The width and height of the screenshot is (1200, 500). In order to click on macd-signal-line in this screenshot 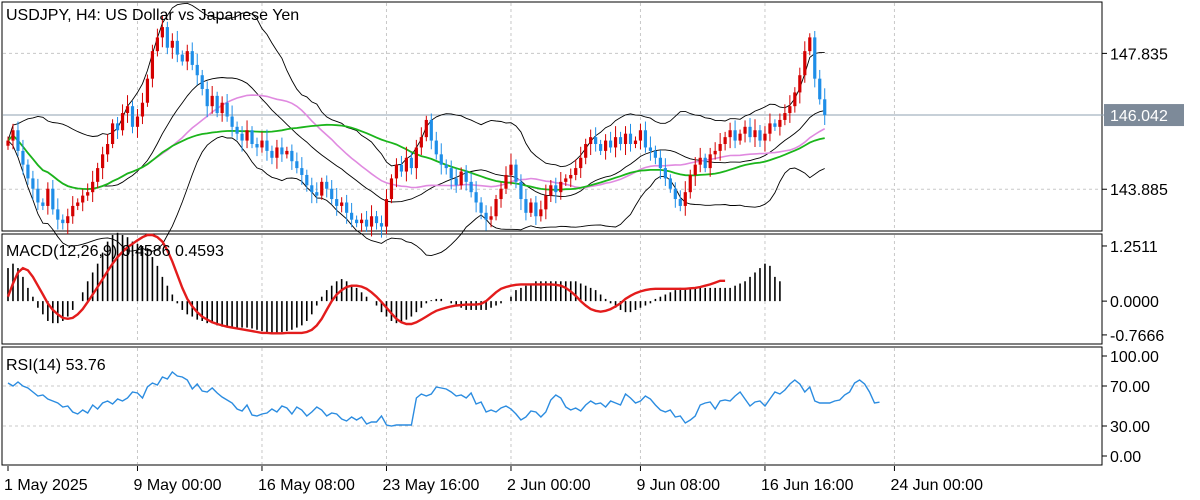, I will do `click(366, 284)`.